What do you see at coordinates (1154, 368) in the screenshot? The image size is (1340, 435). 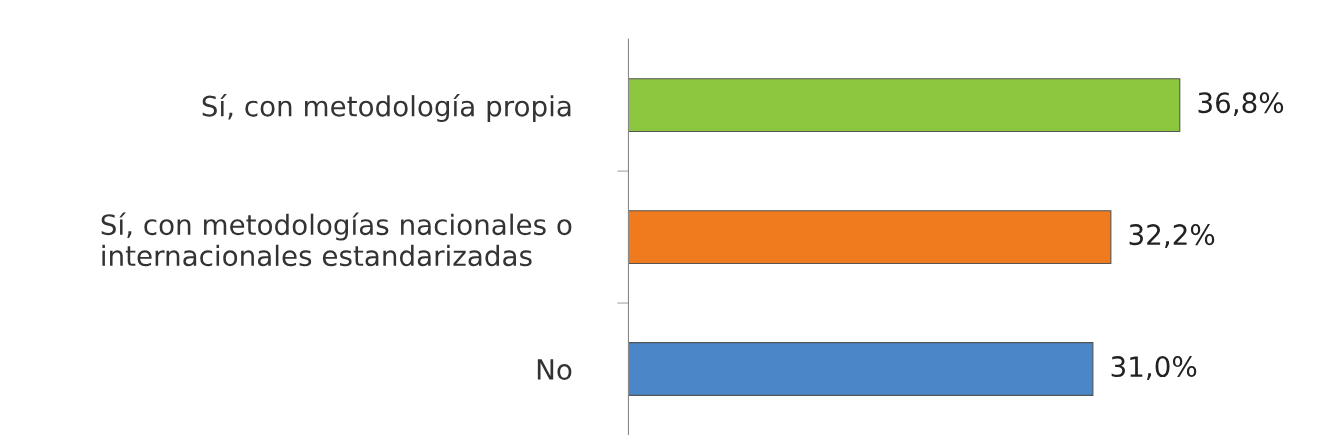 I see `data-label: 31,0%` at bounding box center [1154, 368].